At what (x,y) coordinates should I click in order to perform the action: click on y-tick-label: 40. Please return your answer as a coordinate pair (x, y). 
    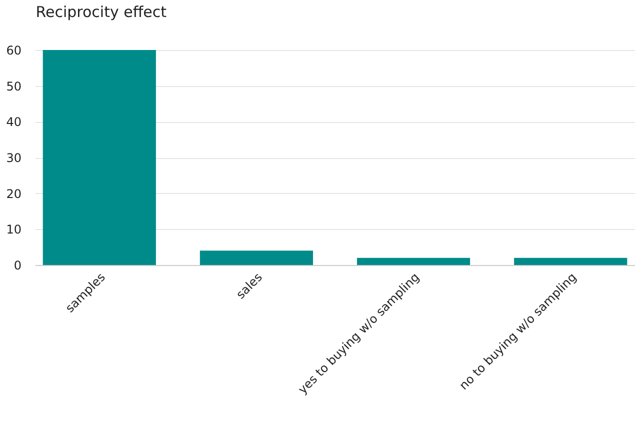
    Looking at the image, I should click on (14, 122).